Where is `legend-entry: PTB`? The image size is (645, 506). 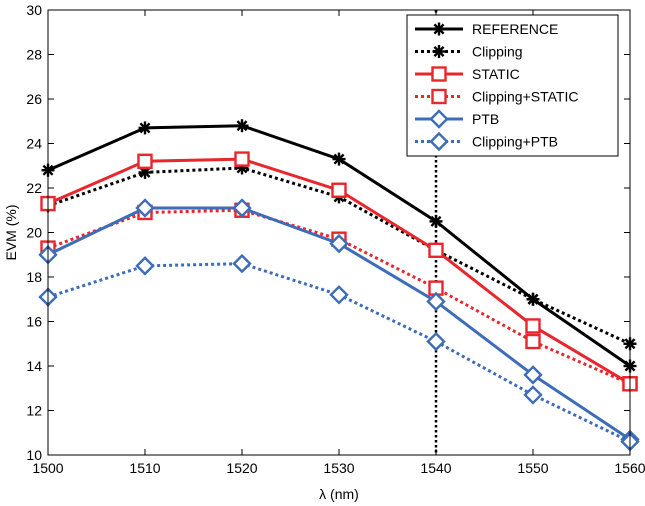 legend-entry: PTB is located at coordinates (457, 119).